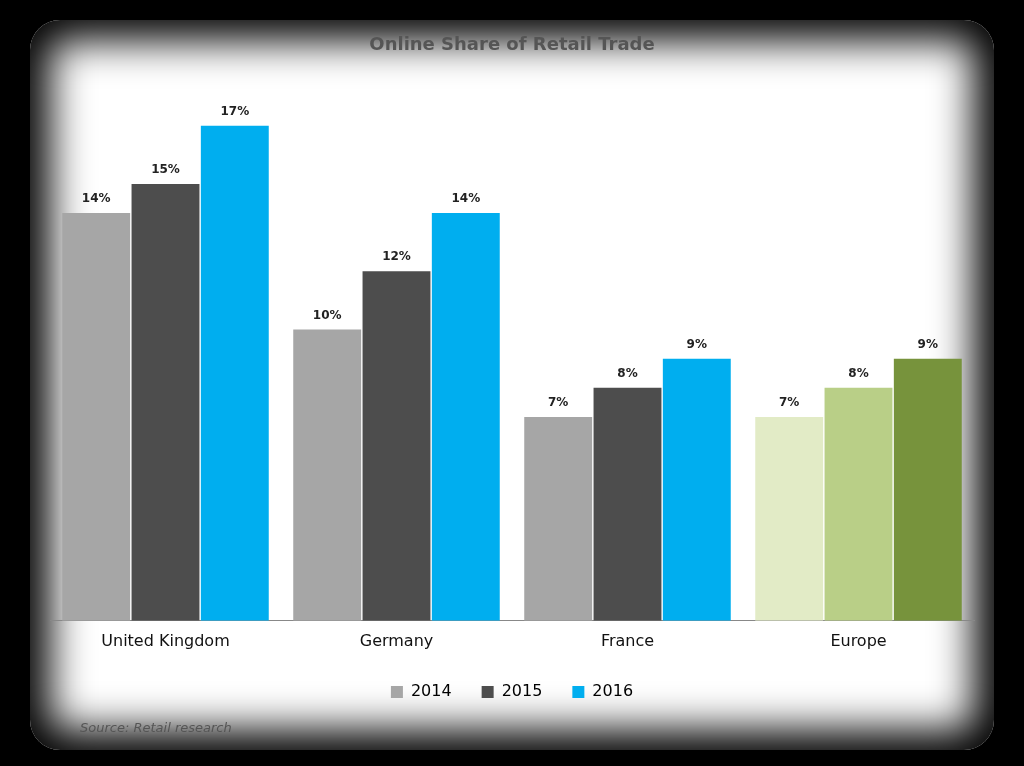 The width and height of the screenshot is (1024, 766). What do you see at coordinates (165, 640) in the screenshot?
I see `x-tick-label: United Kingdom` at bounding box center [165, 640].